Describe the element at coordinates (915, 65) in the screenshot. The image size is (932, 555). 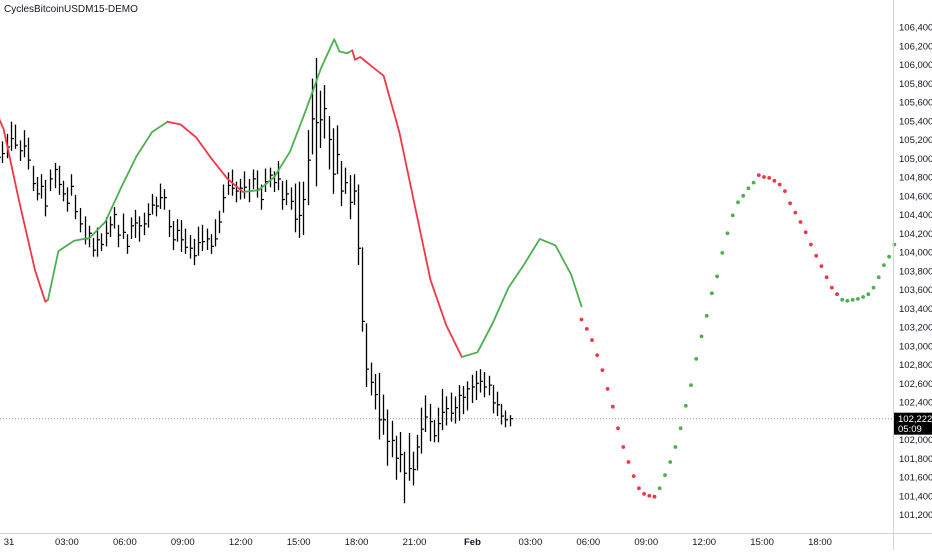
I see `y-tick-label: 106,000` at that location.